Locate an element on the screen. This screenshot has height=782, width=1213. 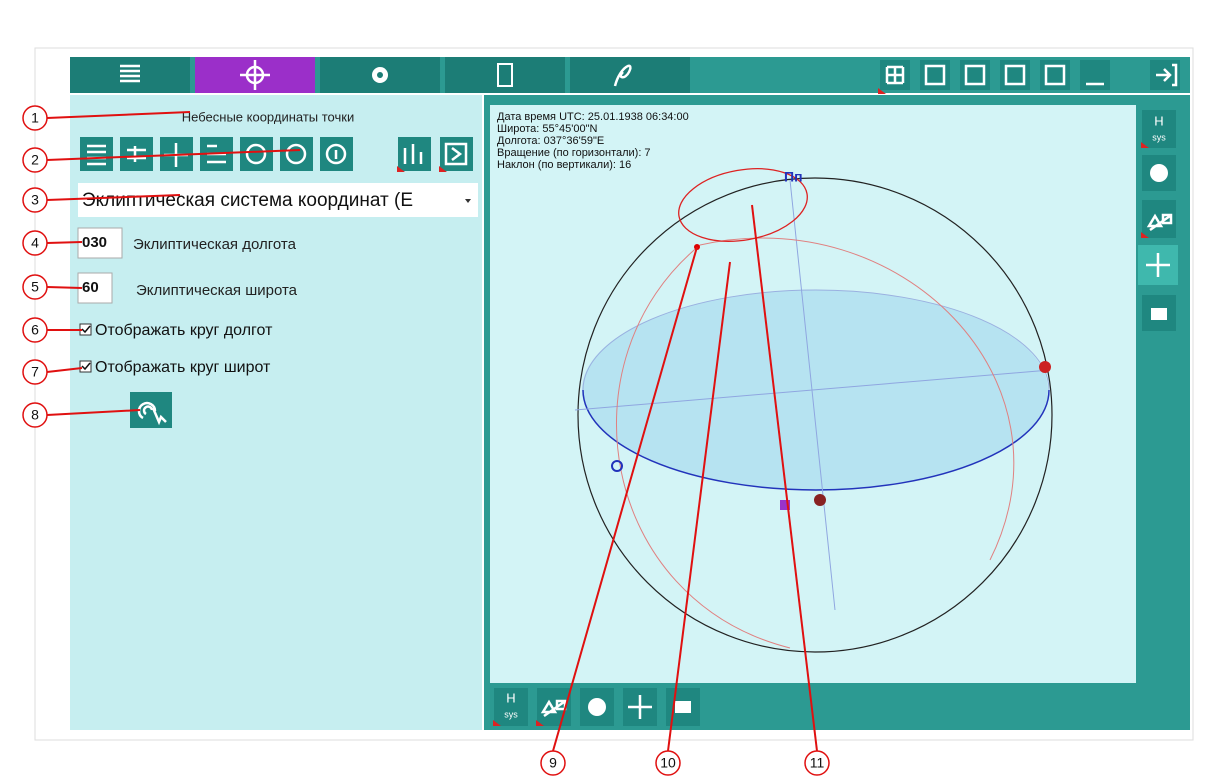
checkbox-label: Отображать круг широт is located at coordinates (183, 367).